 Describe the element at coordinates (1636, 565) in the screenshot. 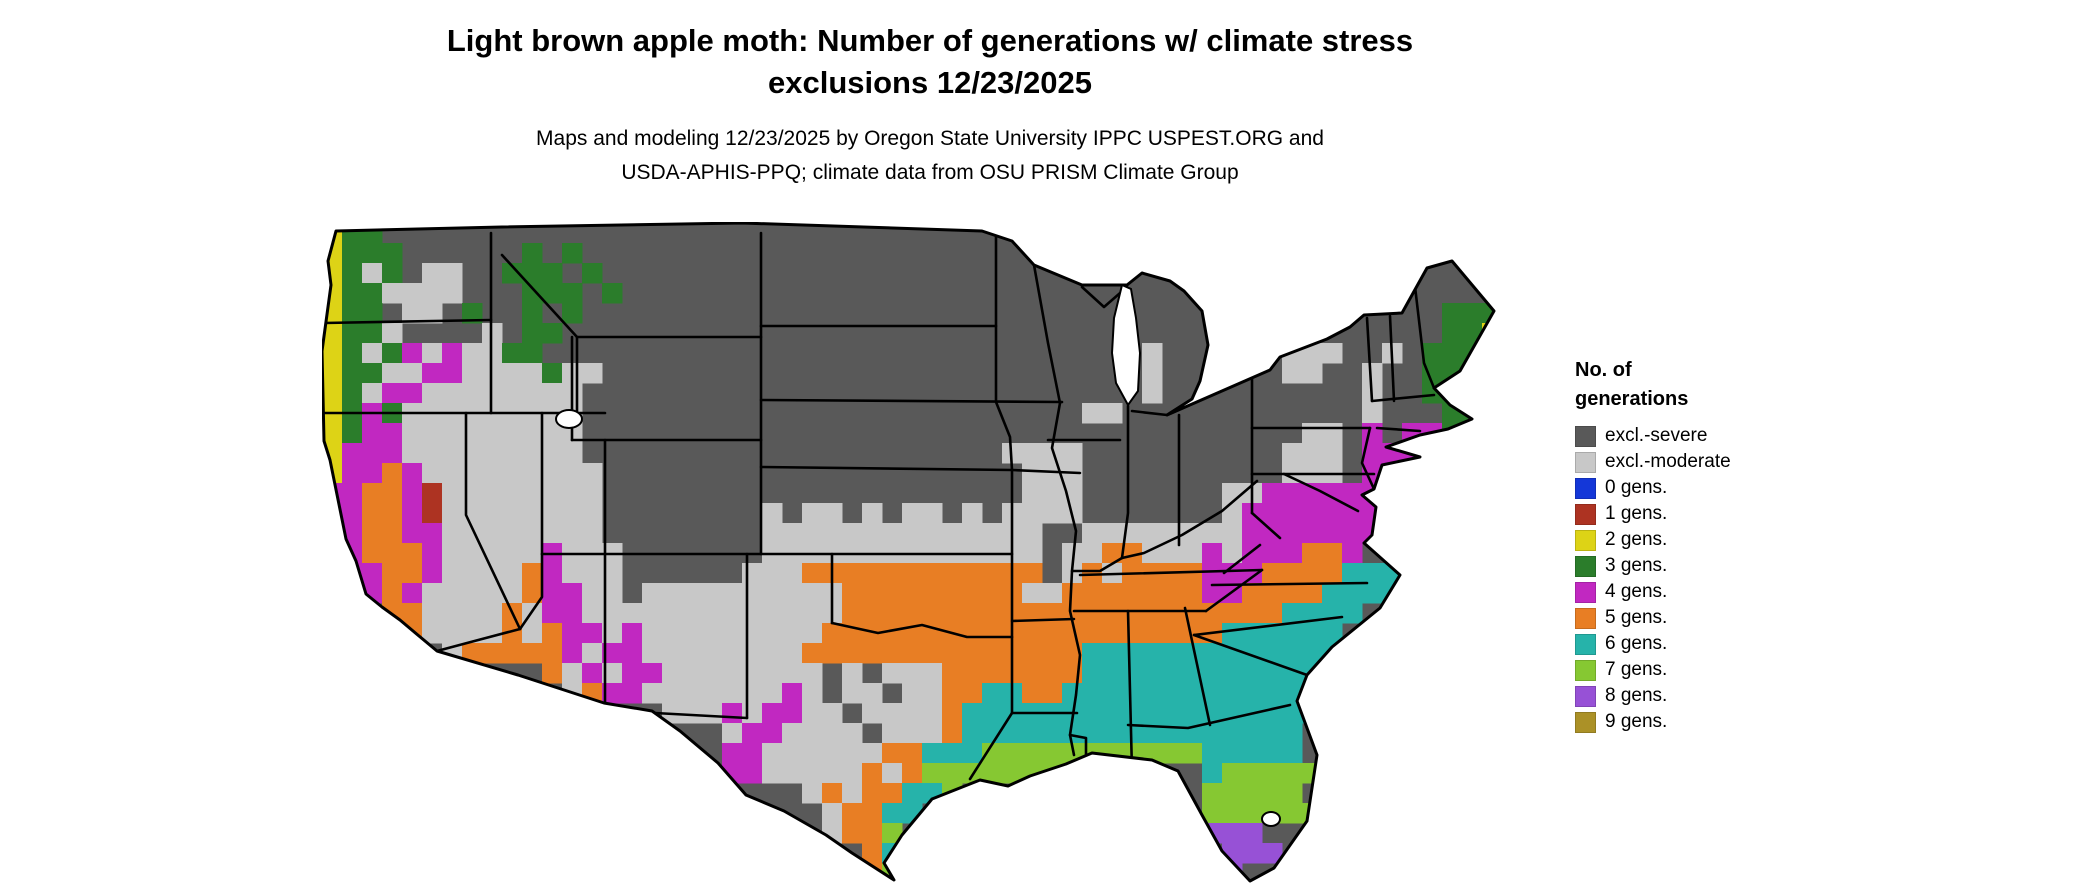

I see `legend-item-label: 3 gens.` at that location.